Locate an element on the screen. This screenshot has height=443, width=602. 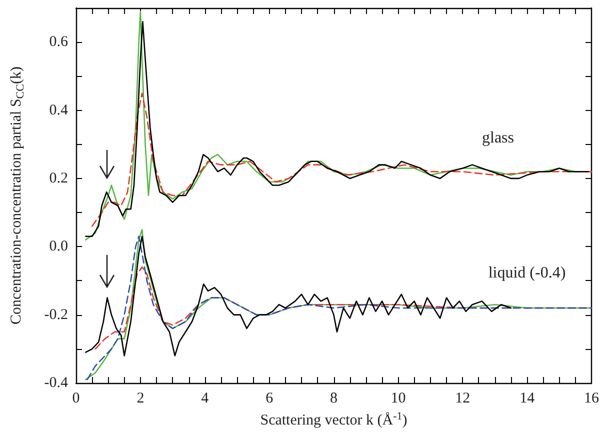
y-tick-label: 0.6 is located at coordinates (58, 42).